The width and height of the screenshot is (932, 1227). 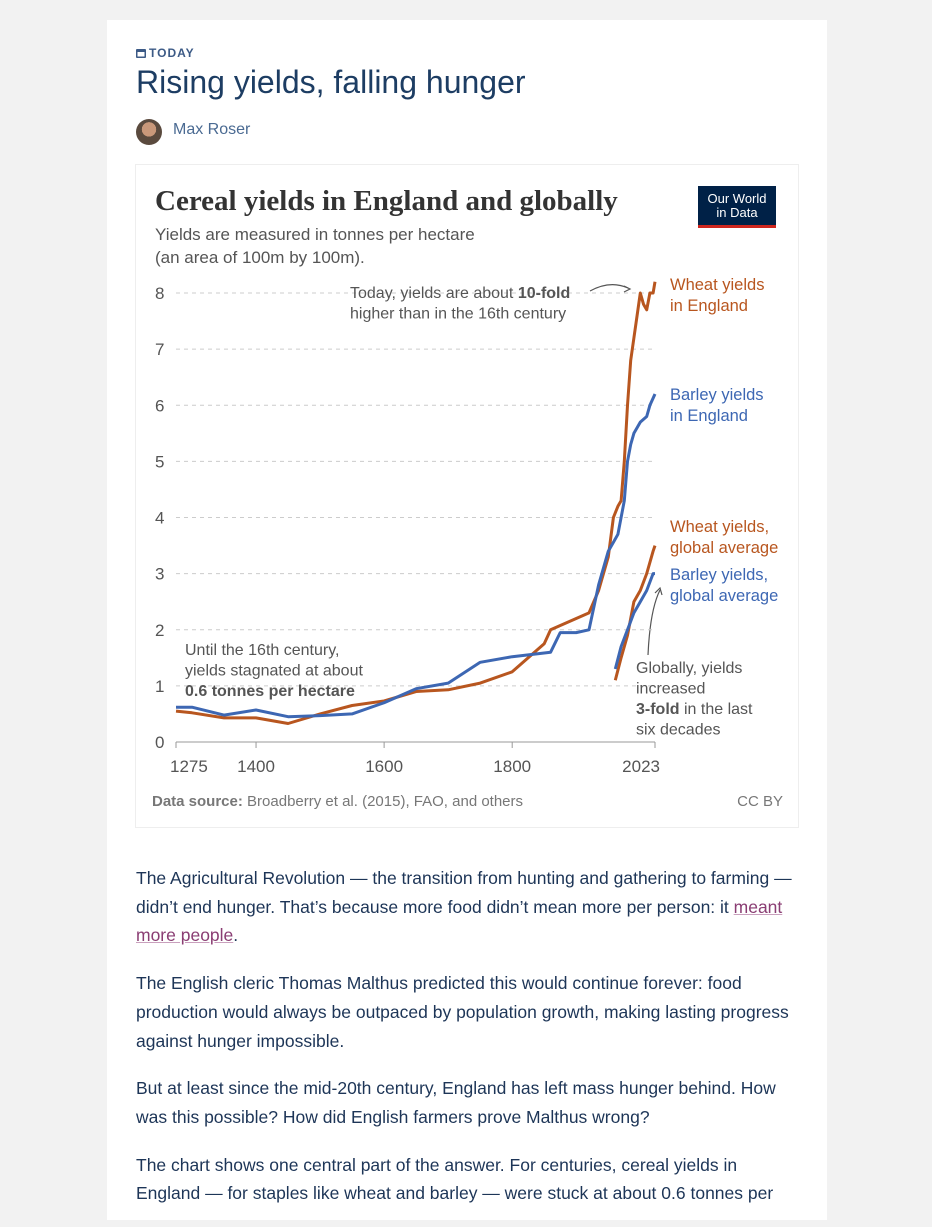 I want to click on x-tick-label: 1600, so click(x=384, y=766).